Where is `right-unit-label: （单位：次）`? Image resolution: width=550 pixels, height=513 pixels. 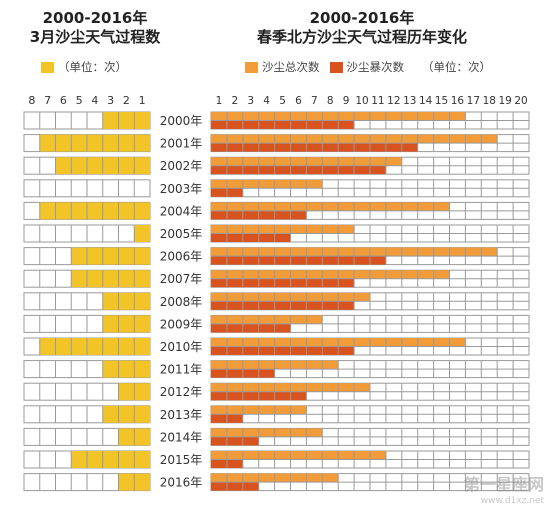 right-unit-label: （单位：次） is located at coordinates (456, 67).